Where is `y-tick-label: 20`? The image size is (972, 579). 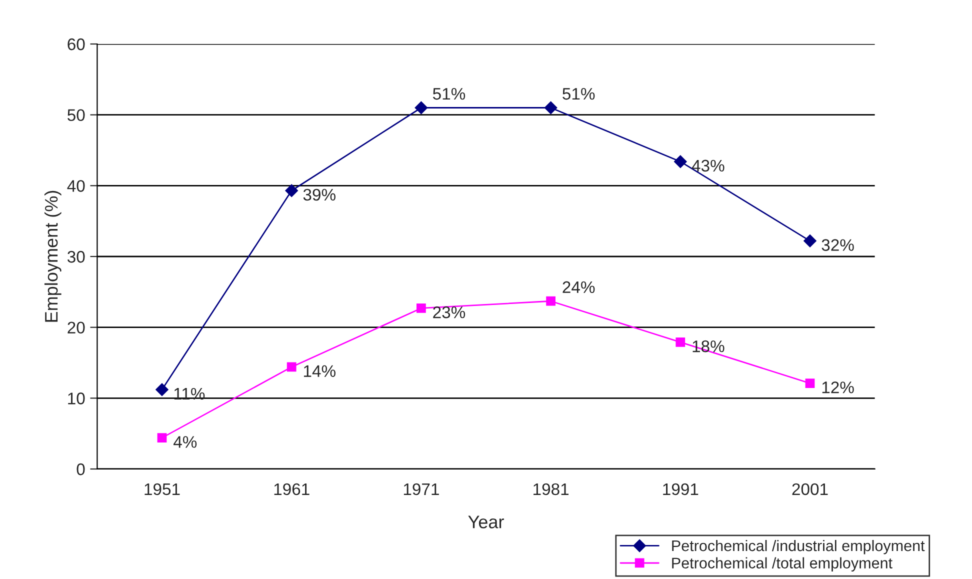 y-tick-label: 20 is located at coordinates (76, 328).